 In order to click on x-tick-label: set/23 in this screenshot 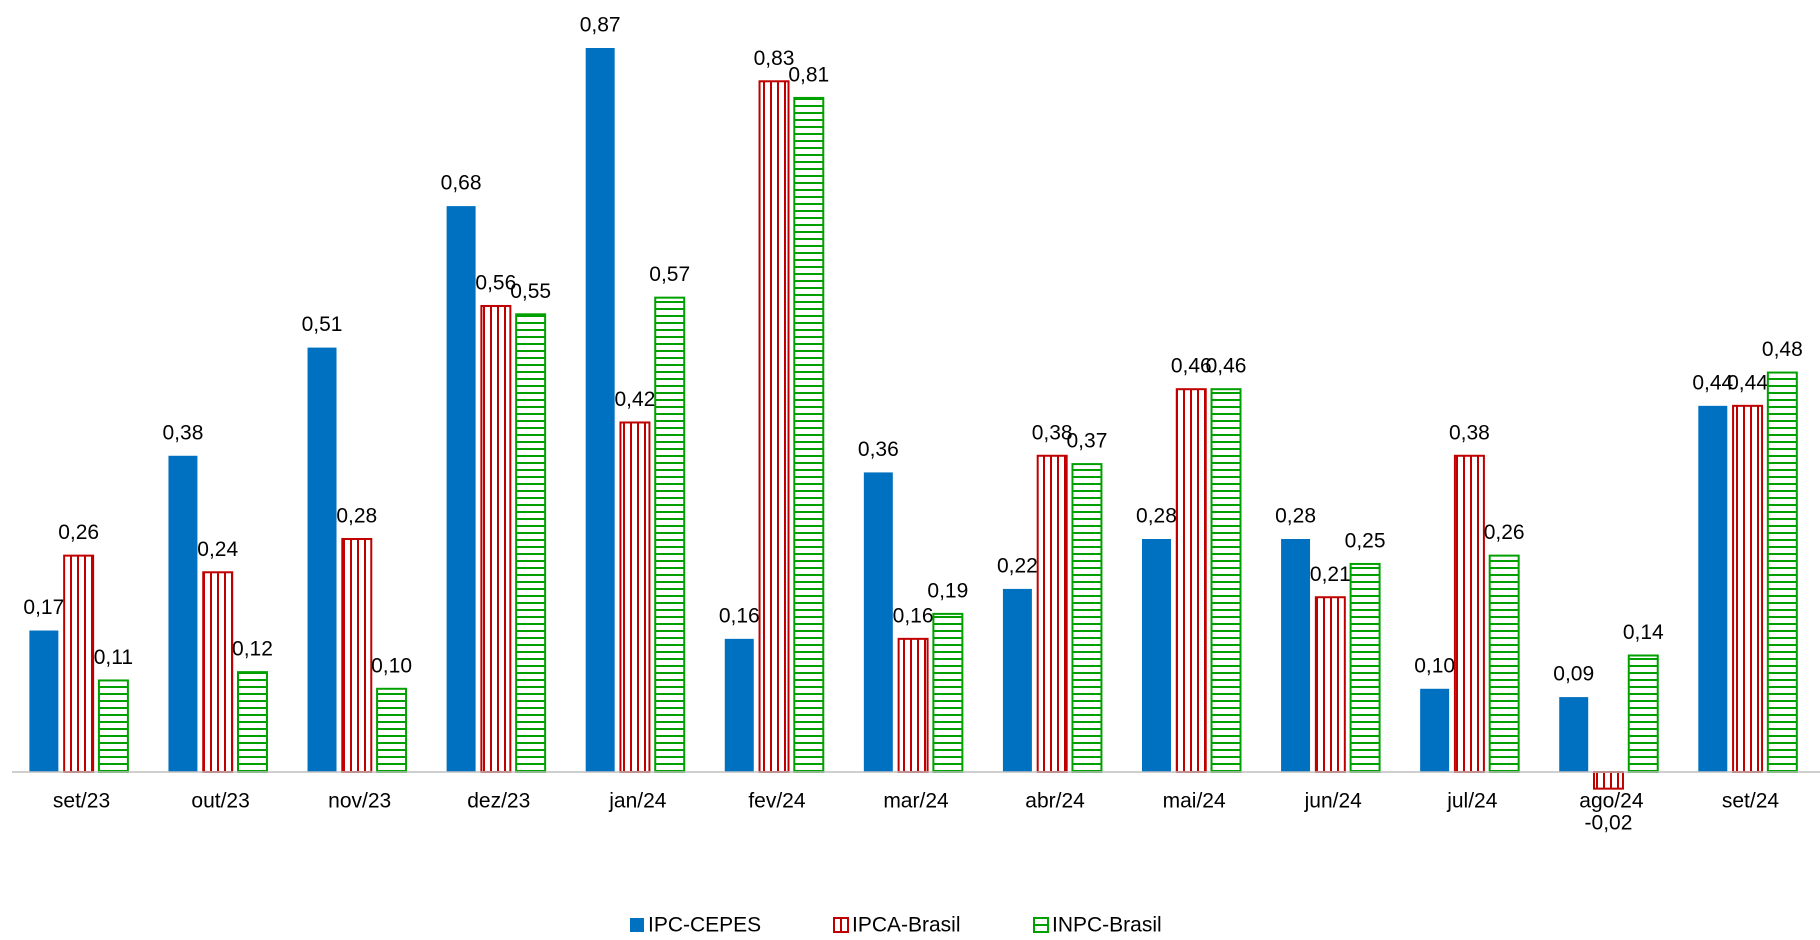, I will do `click(81, 801)`.